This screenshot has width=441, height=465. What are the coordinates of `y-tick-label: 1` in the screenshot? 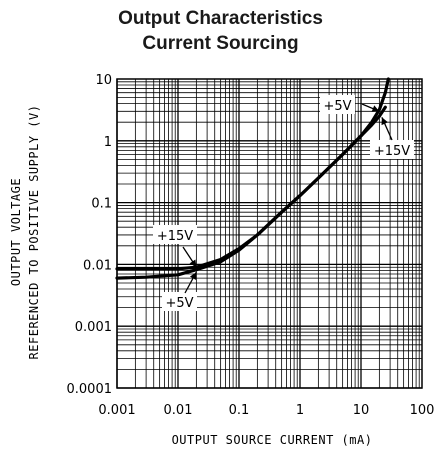 It's located at (108, 142).